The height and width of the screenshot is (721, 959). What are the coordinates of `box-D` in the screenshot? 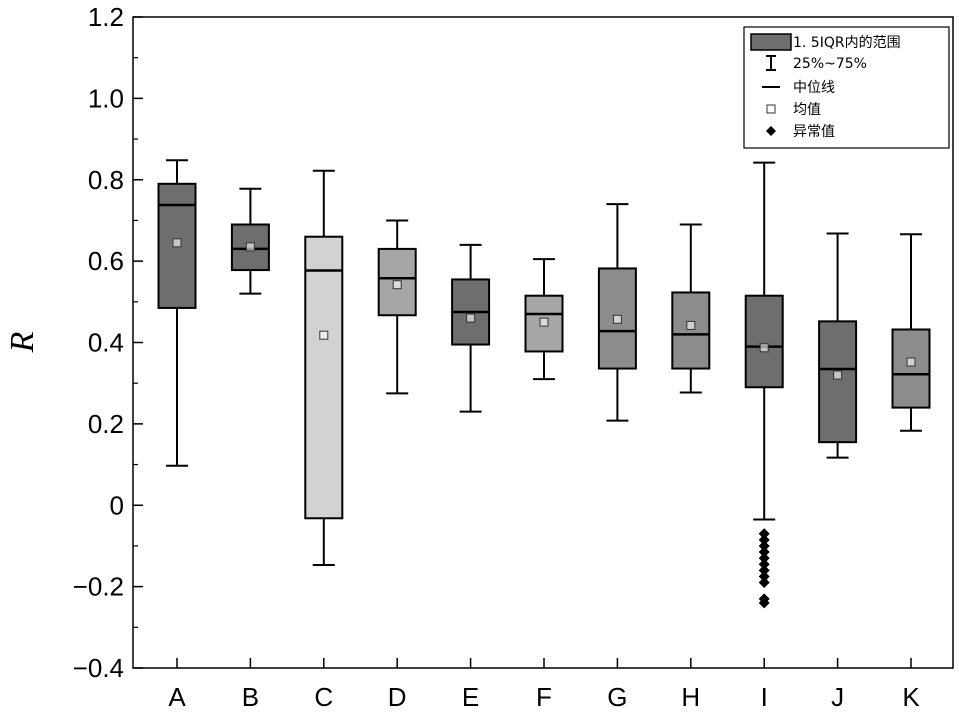 It's located at (397, 307).